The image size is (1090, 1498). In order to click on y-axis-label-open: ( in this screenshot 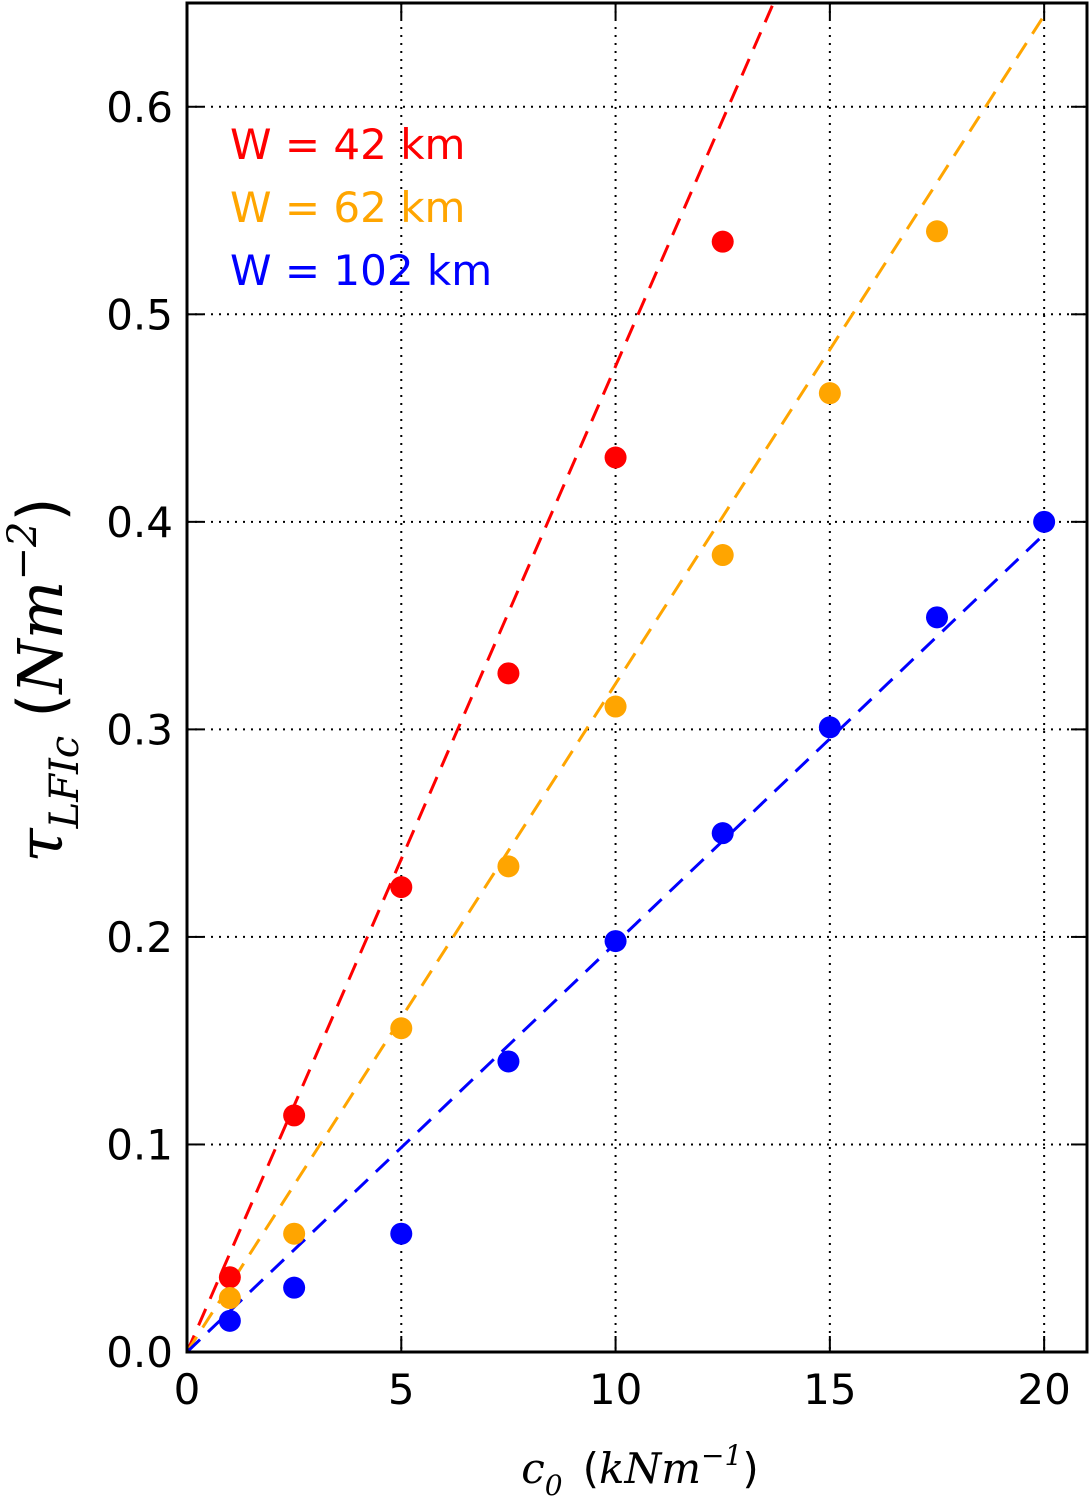, I will do `click(40, 706)`.